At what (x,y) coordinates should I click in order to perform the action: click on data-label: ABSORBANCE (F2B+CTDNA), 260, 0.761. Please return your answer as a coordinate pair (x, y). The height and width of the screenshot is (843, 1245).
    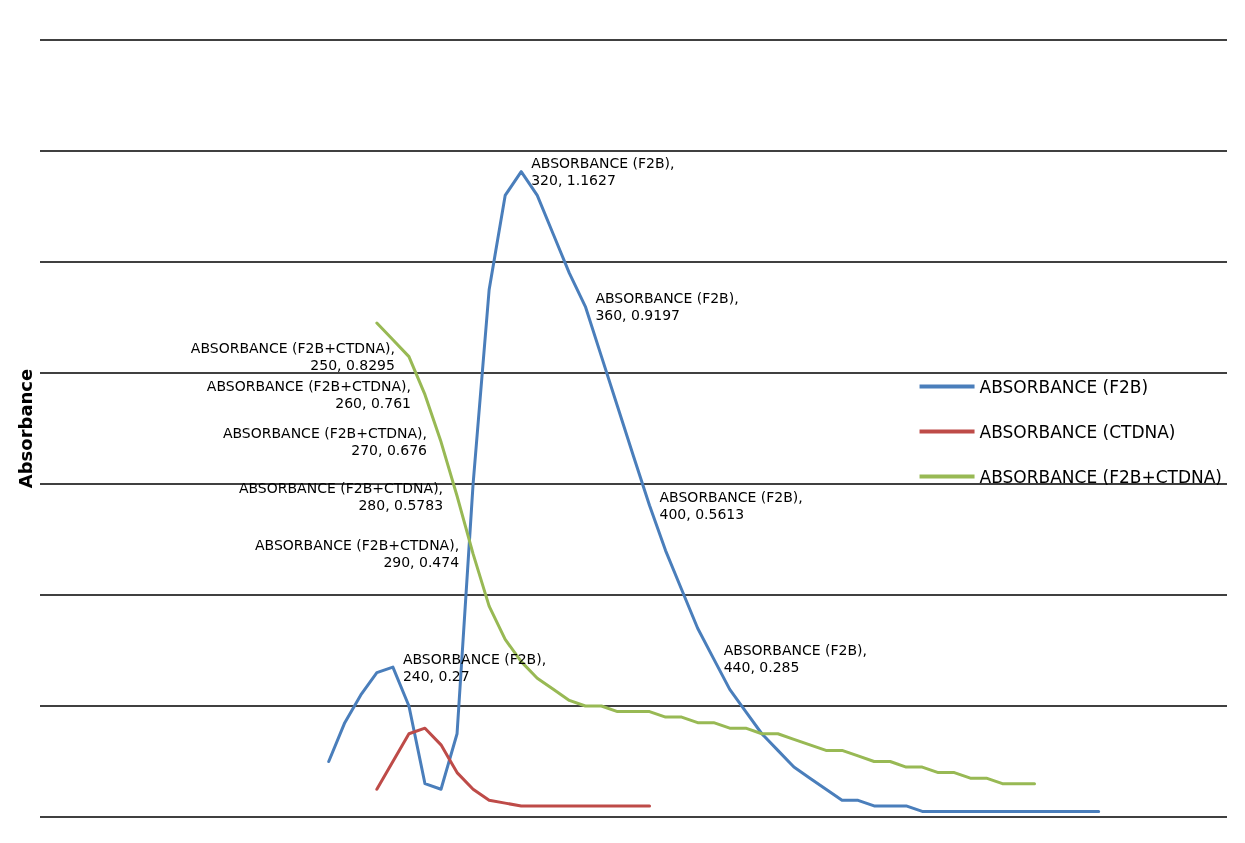
    Looking at the image, I should click on (308, 395).